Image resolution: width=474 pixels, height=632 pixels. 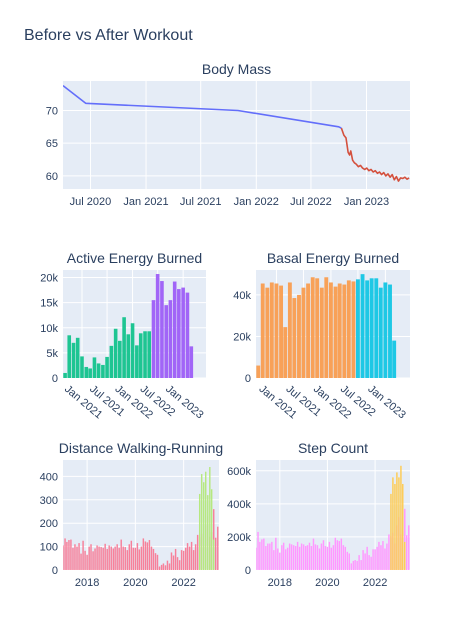 What do you see at coordinates (236, 135) in the screenshot?
I see `plot-area` at bounding box center [236, 135].